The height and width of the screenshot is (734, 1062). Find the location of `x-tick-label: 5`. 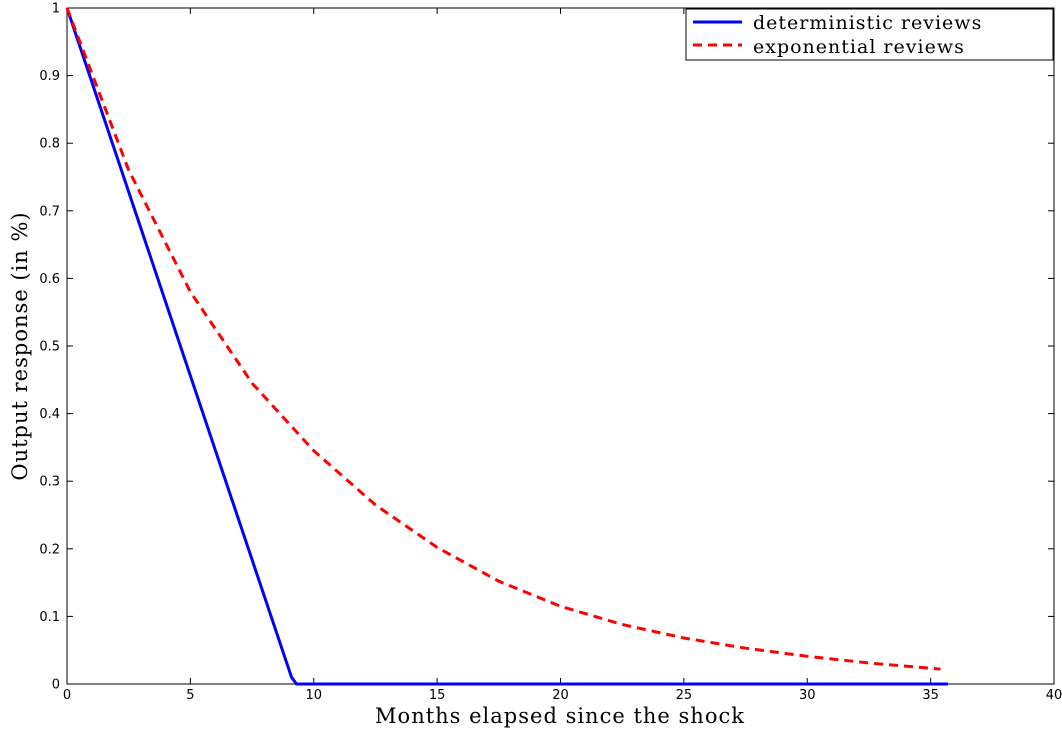

x-tick-label: 5 is located at coordinates (190, 695).